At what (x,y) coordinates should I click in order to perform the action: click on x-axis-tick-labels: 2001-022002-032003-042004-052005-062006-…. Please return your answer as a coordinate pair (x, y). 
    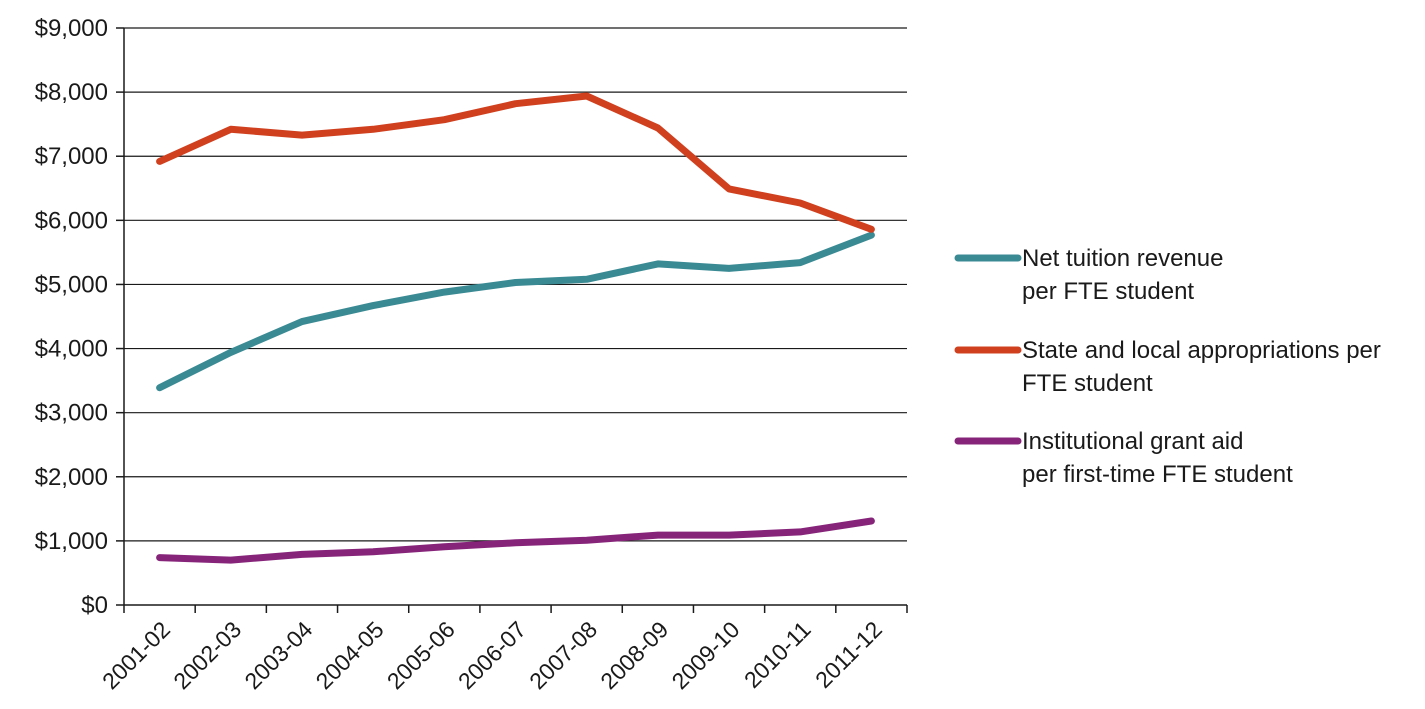
    Looking at the image, I should click on (492, 655).